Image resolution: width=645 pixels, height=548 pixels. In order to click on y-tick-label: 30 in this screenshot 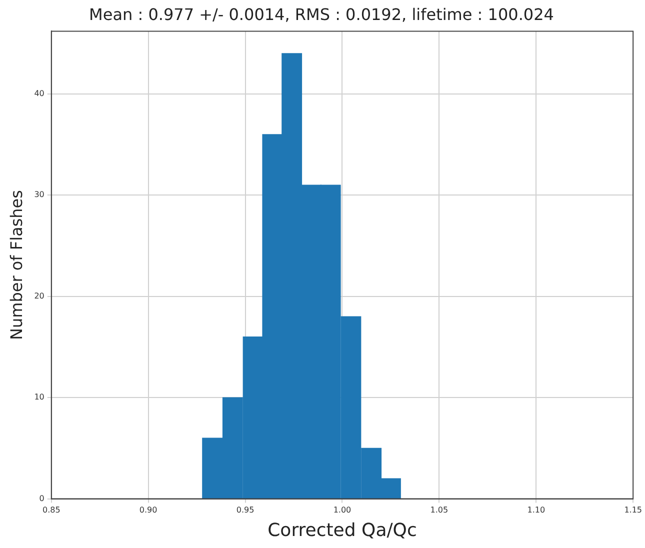, I will do `click(39, 195)`.